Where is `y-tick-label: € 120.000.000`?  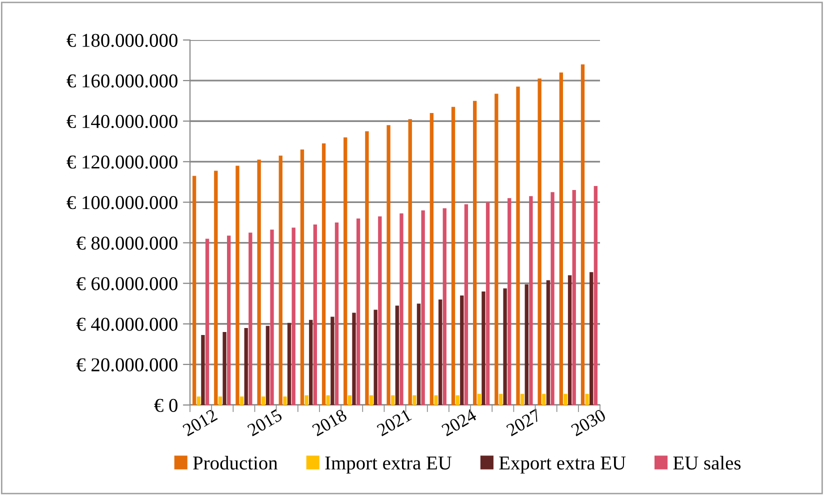
y-tick-label: € 120.000.000 is located at coordinates (122, 162).